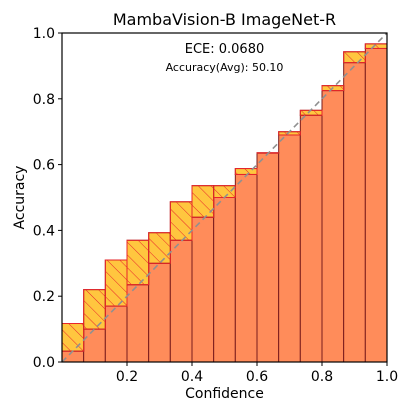 The width and height of the screenshot is (414, 414). What do you see at coordinates (44, 297) in the screenshot?
I see `y-tick-label: 0.2` at bounding box center [44, 297].